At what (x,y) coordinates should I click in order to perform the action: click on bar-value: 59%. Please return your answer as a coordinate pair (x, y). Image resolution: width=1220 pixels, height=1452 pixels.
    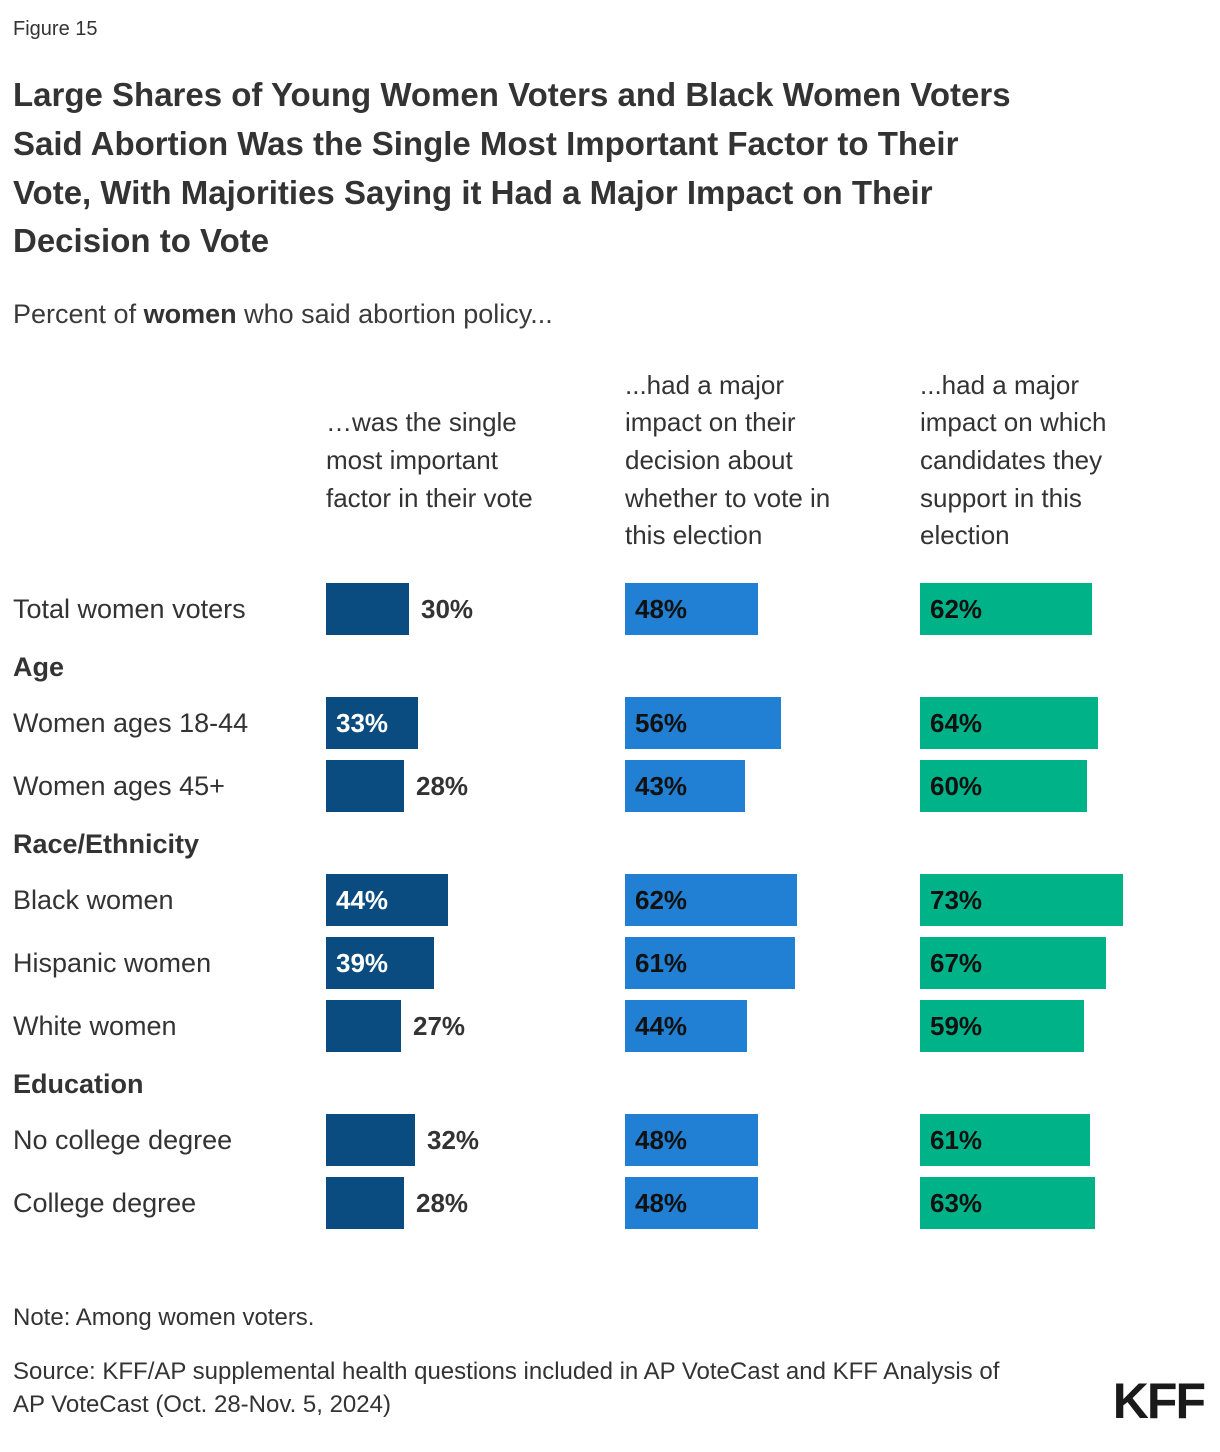
    Looking at the image, I should click on (956, 1025).